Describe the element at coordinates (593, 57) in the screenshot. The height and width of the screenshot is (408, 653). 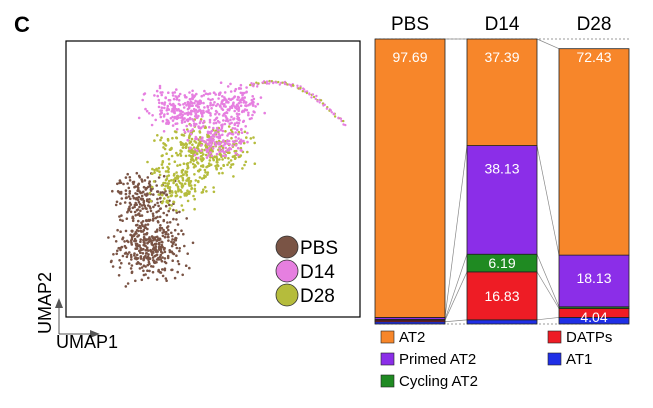
I see `data-label-d28-at2: 72.43` at that location.